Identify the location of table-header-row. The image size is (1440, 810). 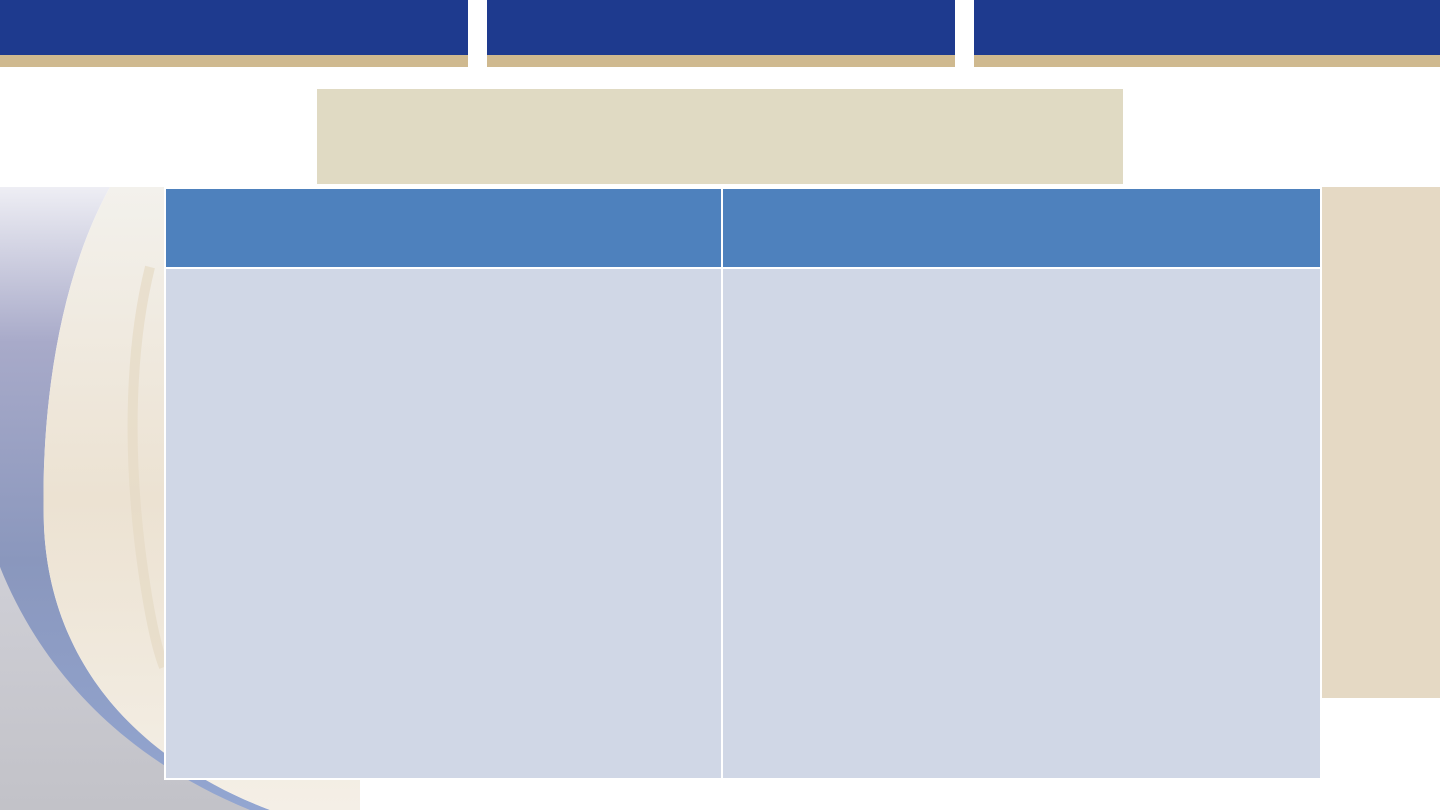
(743, 228).